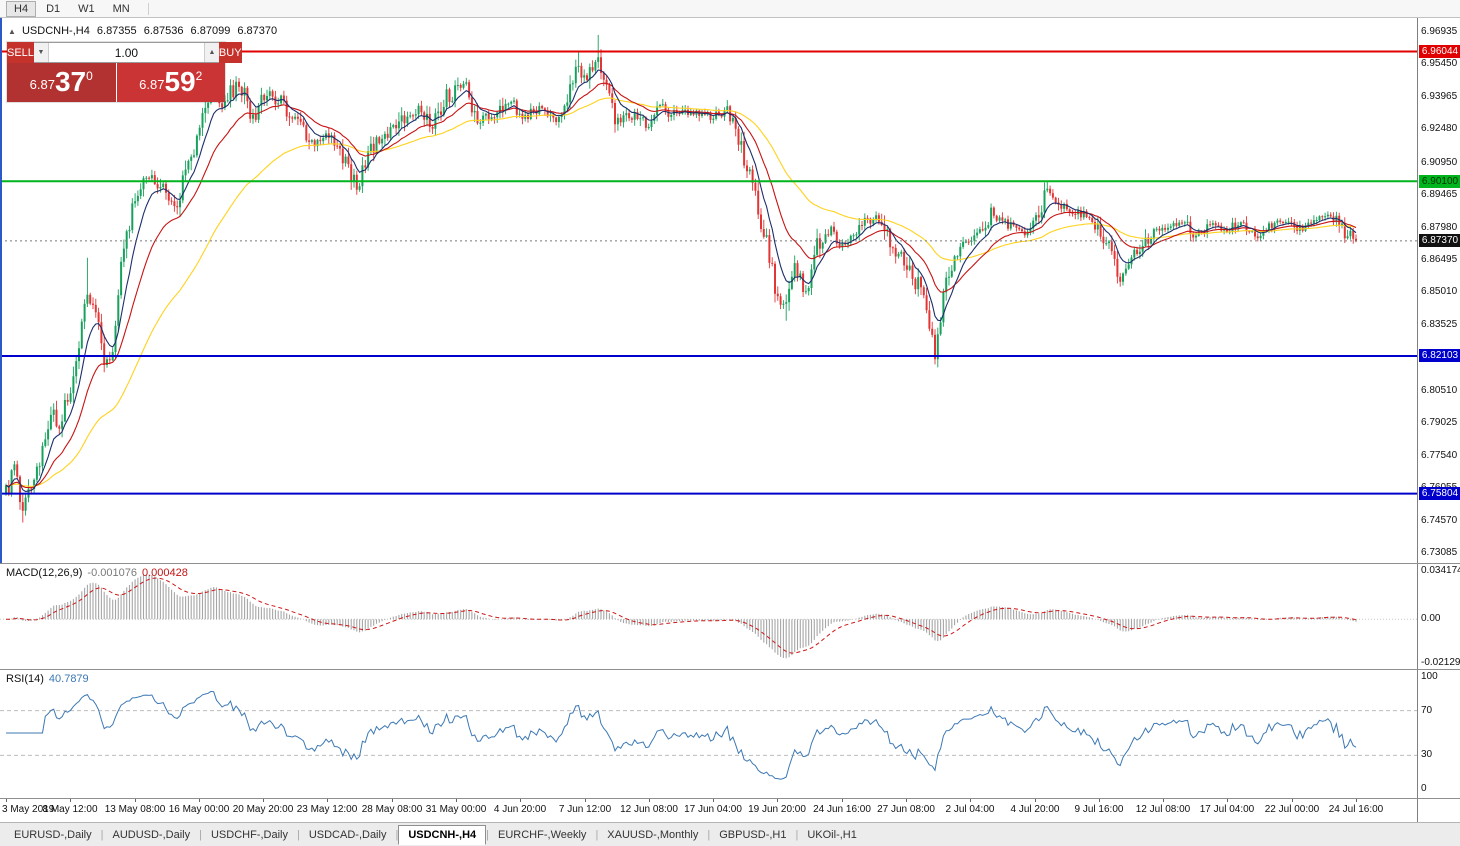 Image resolution: width=1460 pixels, height=846 pixels. What do you see at coordinates (1, 290) in the screenshot?
I see `window-edge` at bounding box center [1, 290].